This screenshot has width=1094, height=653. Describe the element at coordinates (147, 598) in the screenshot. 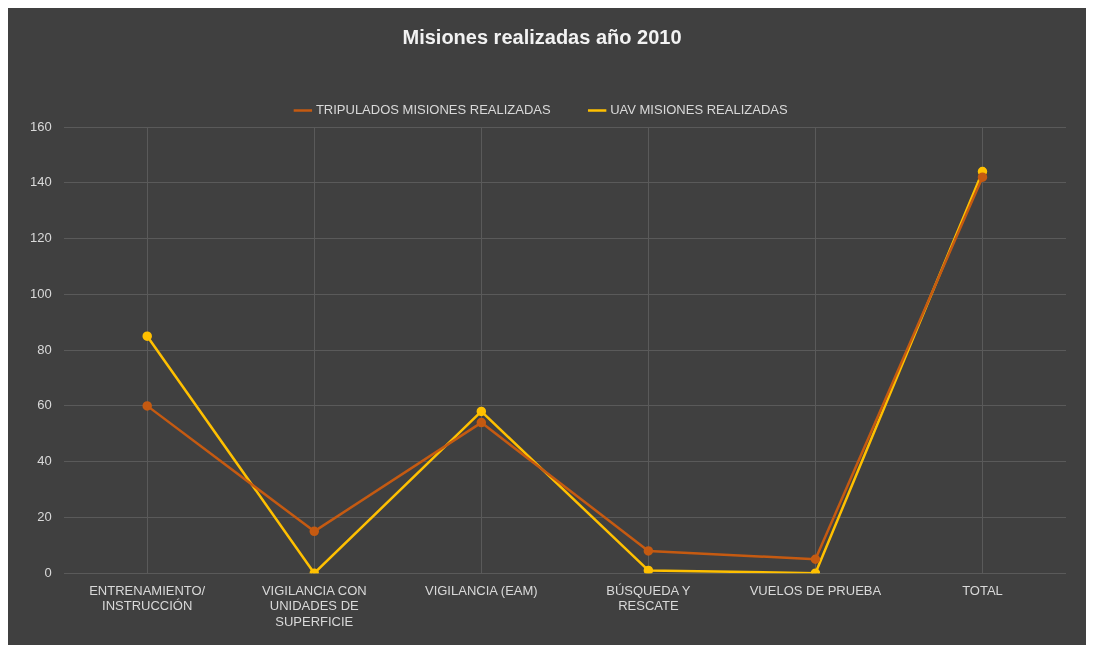

I see `x-tick-label: ENTRENAMIENTO/INSTRUCCIÓN` at that location.